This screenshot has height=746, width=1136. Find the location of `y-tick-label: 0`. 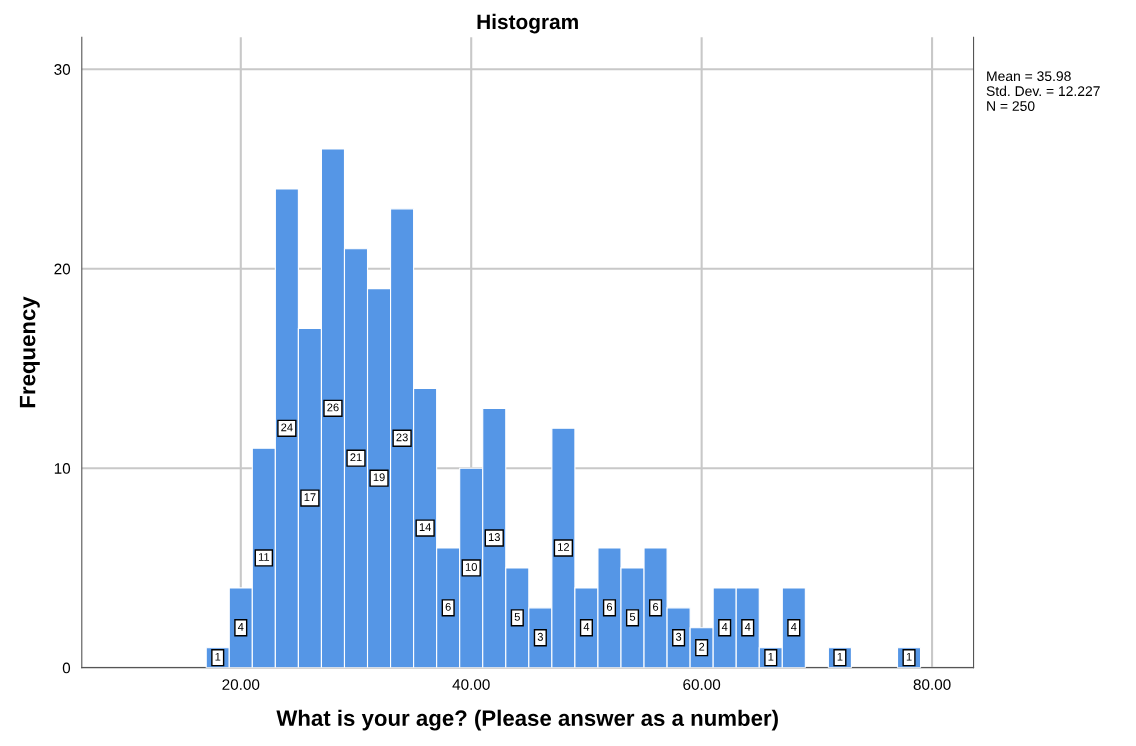

y-tick-label: 0 is located at coordinates (66, 668).